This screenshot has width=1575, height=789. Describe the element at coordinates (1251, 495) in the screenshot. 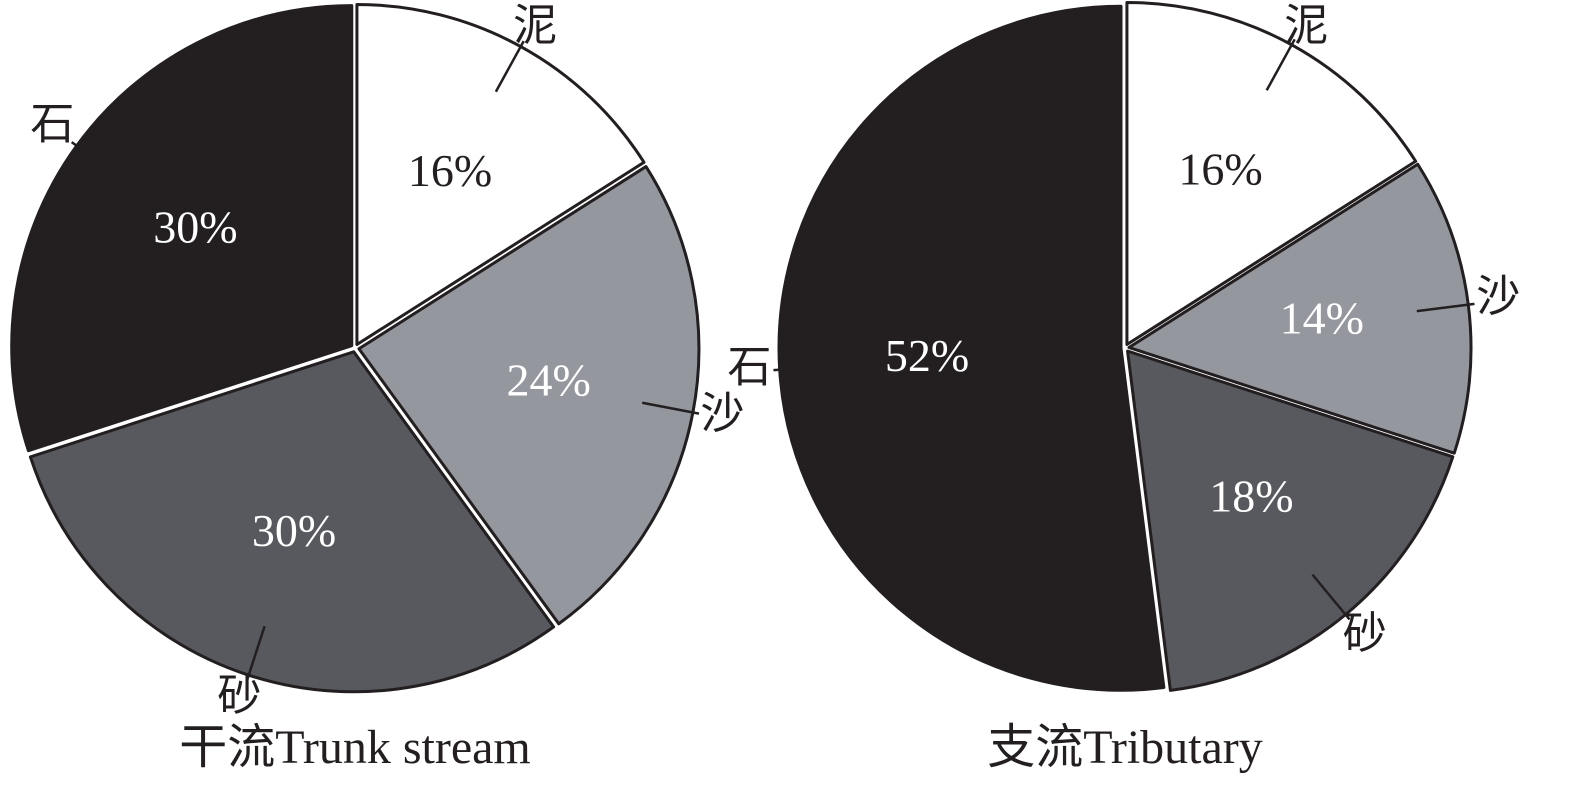

I see `value-label: 18%` at that location.